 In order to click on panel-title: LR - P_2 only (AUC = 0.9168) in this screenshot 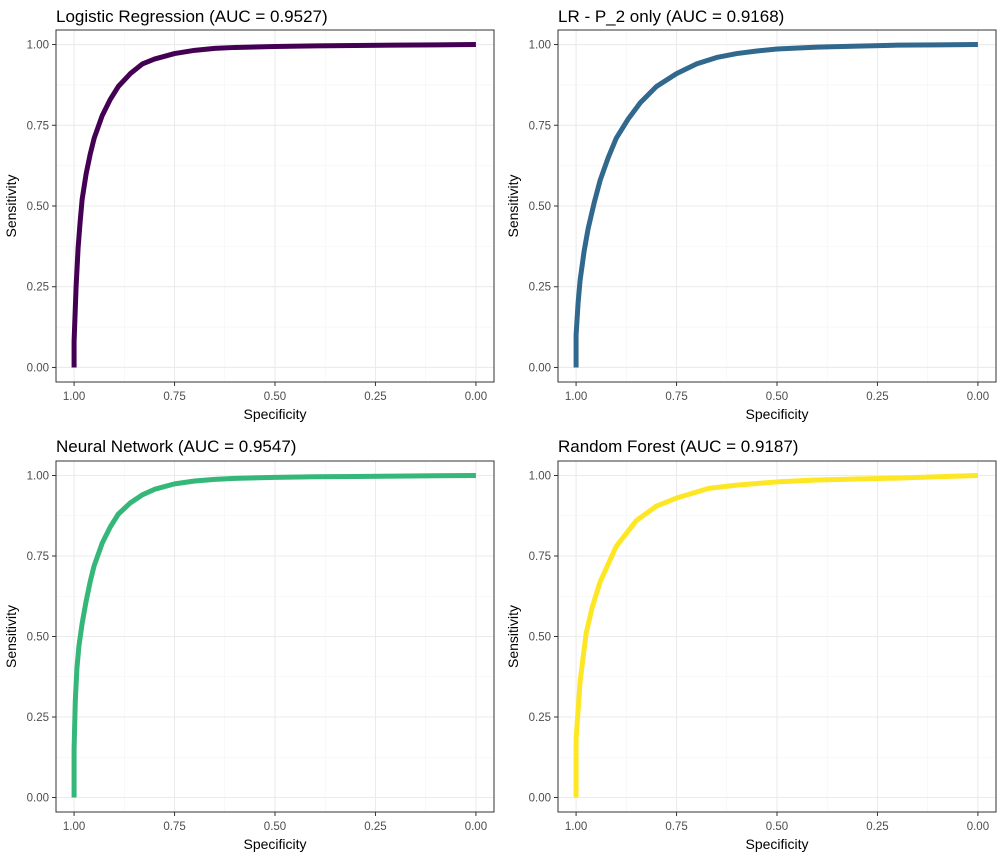, I will do `click(671, 16)`.